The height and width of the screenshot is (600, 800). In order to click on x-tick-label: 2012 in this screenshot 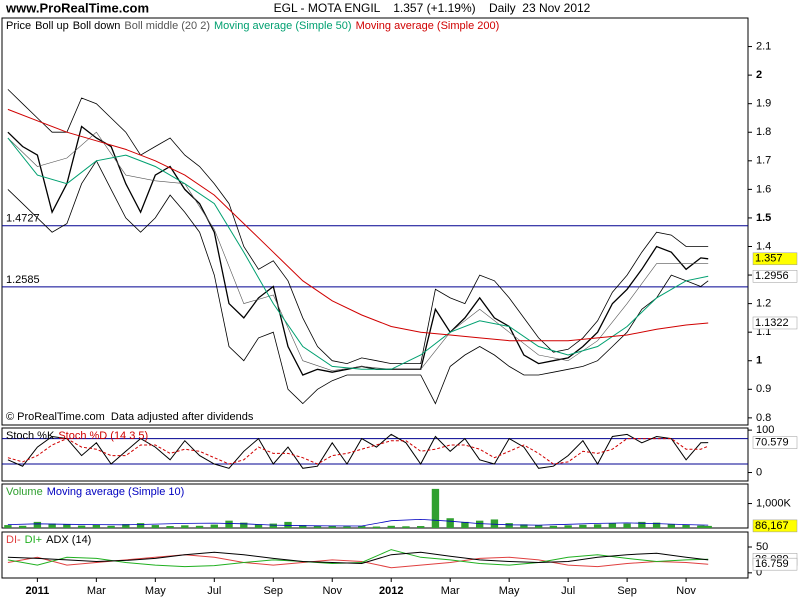, I will do `click(391, 591)`.